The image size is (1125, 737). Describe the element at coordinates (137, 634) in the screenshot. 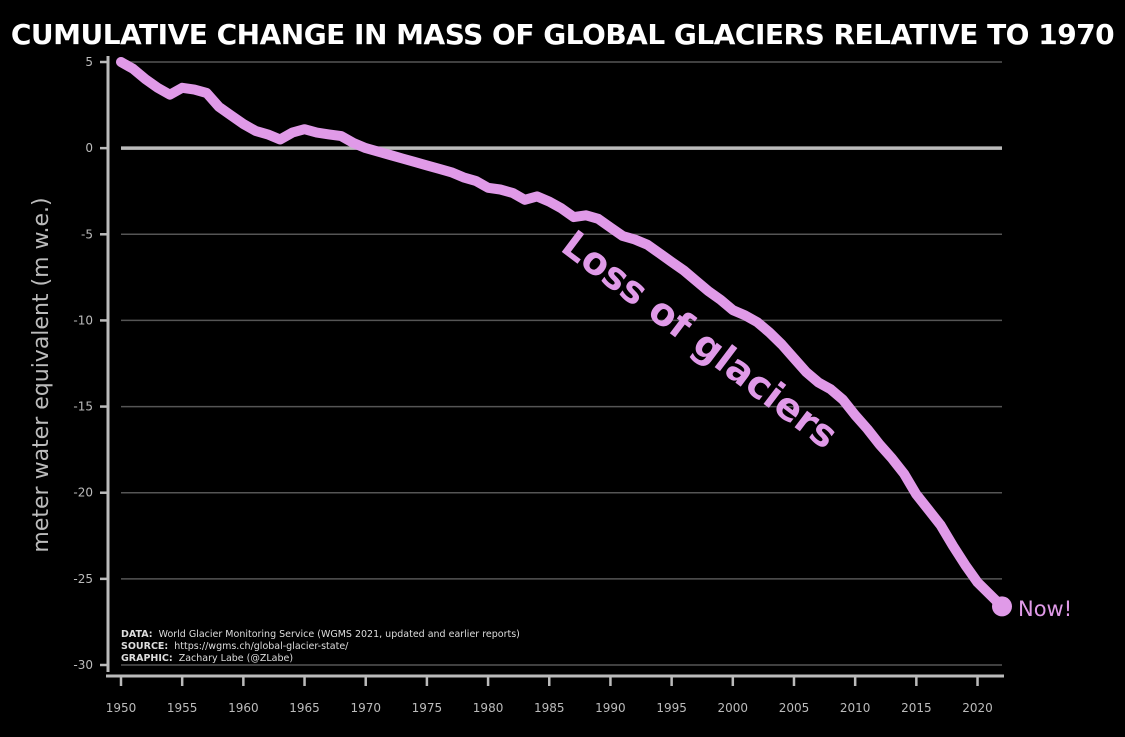

I see `credit-data-label: DATA:` at that location.